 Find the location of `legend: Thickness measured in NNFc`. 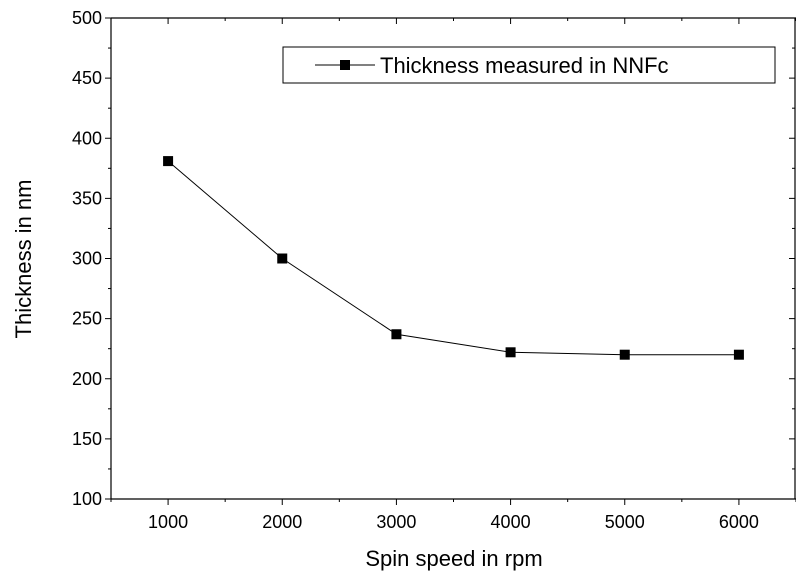

legend: Thickness measured in NNFc is located at coordinates (529, 65).